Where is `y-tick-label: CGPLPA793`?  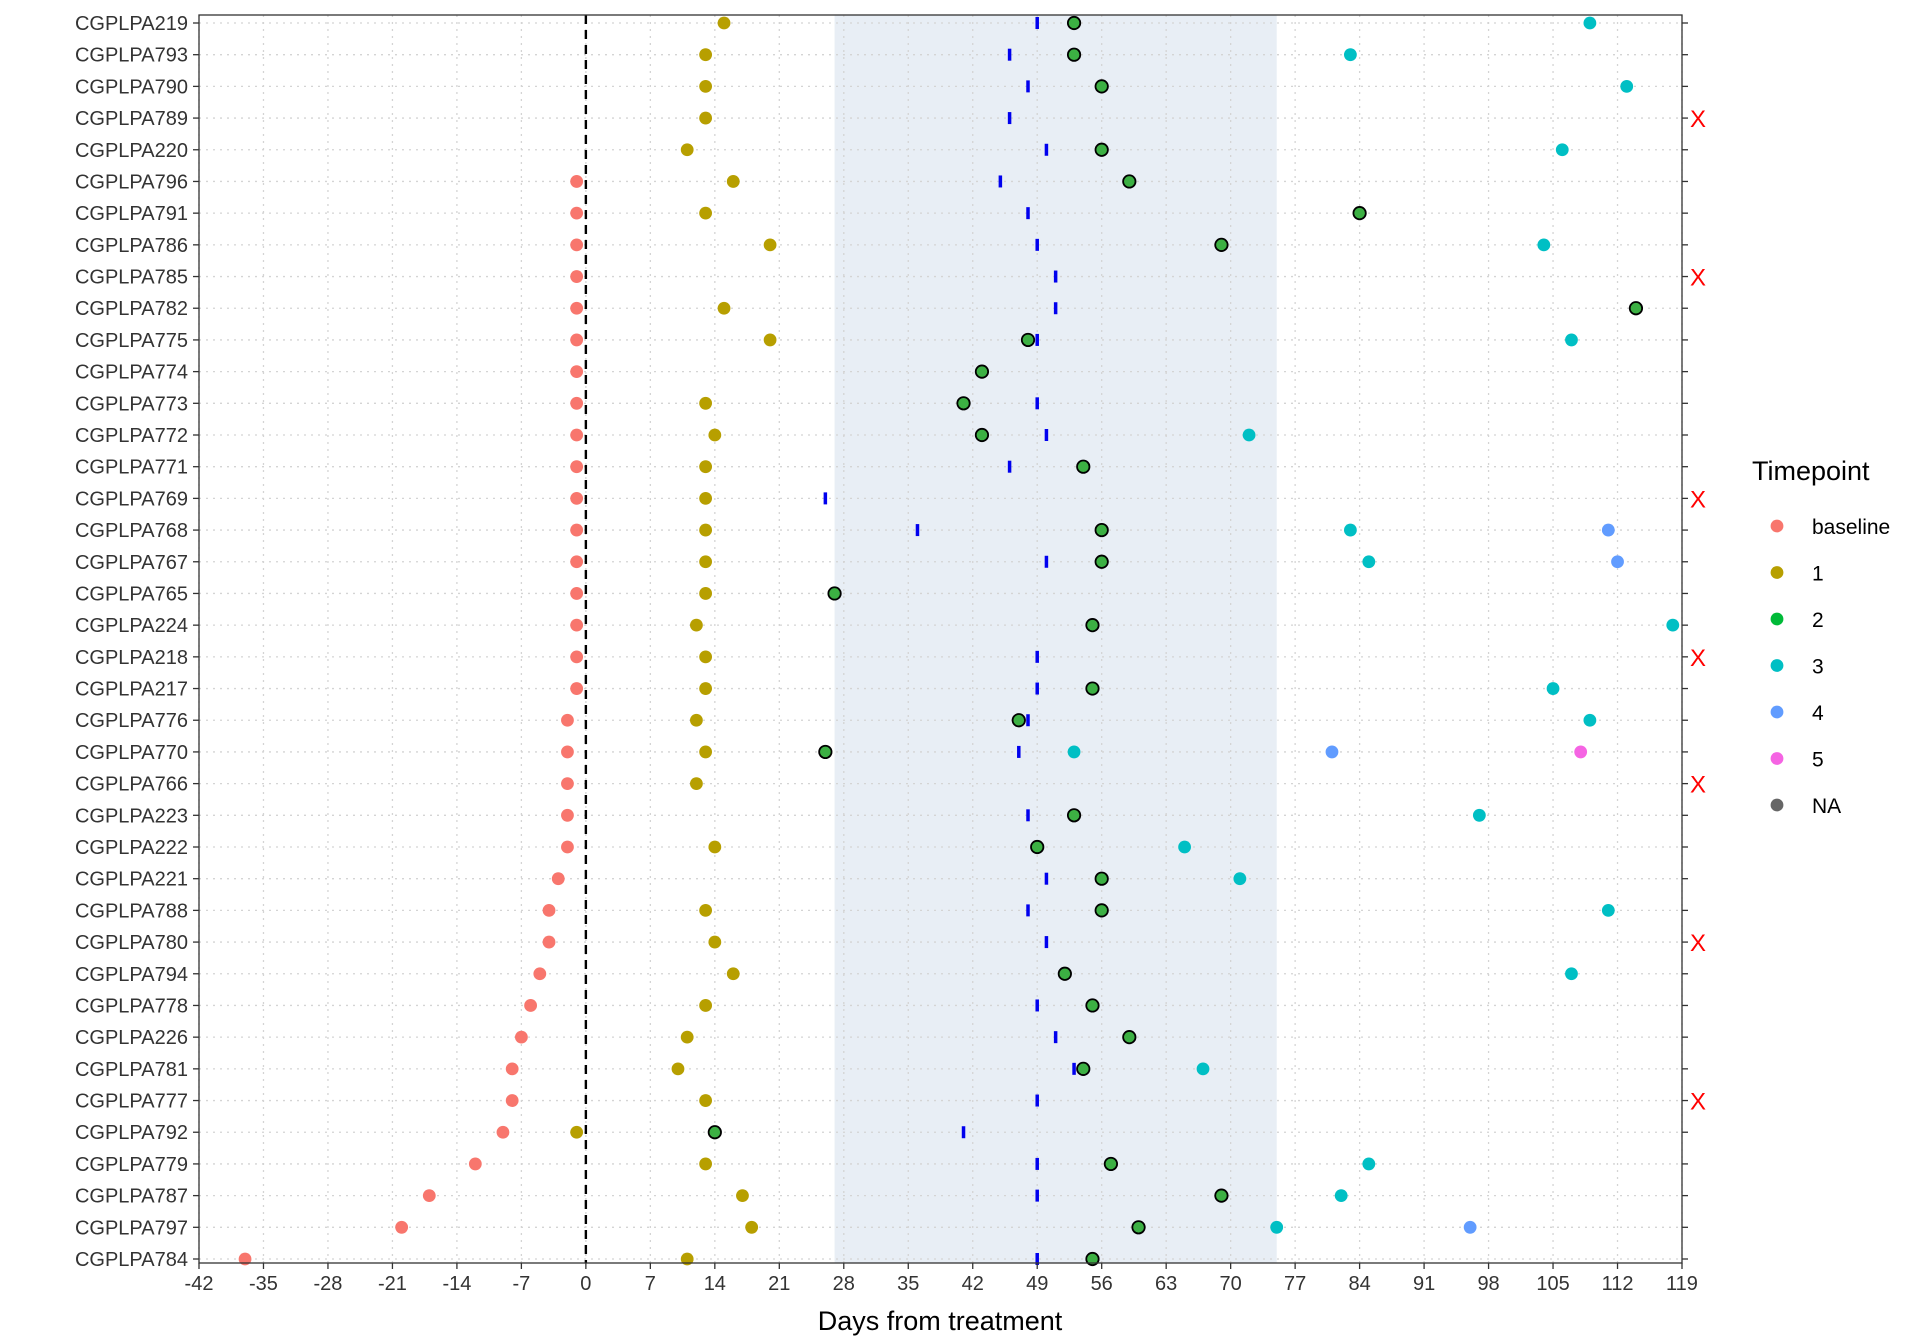
y-tick-label: CGPLPA793 is located at coordinates (131, 56).